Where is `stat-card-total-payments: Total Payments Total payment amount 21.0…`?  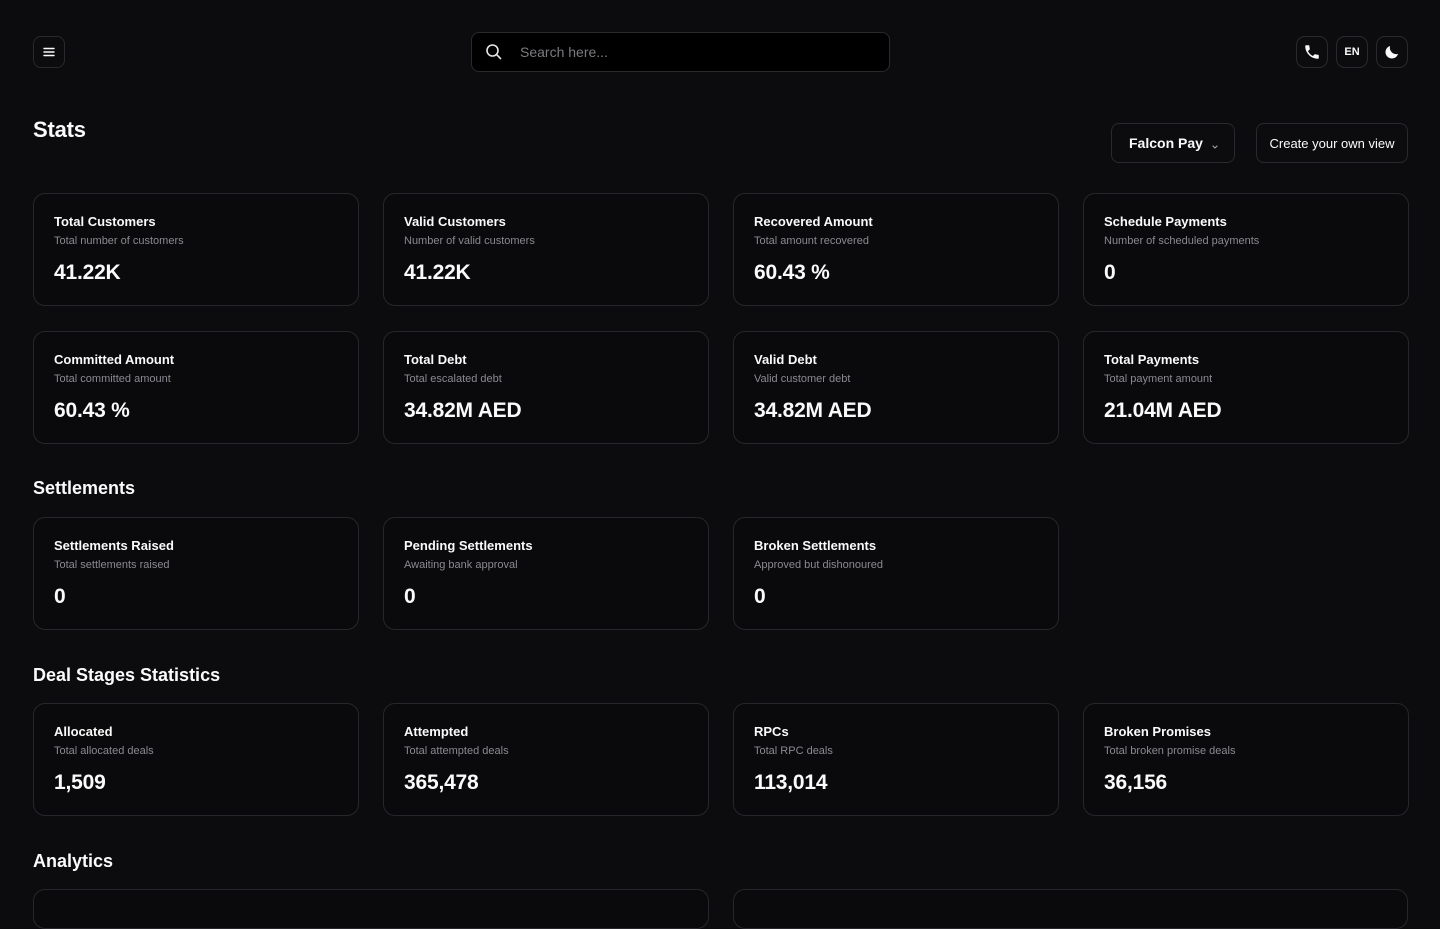 stat-card-total-payments: Total Payments Total payment amount 21.0… is located at coordinates (1246, 387).